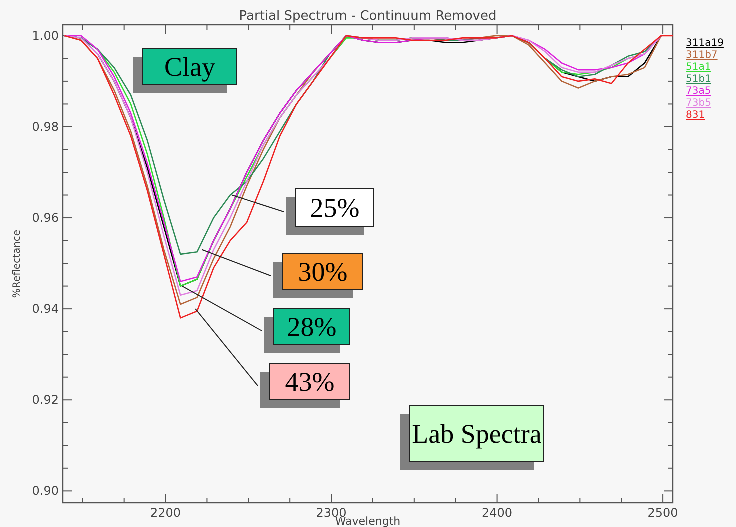 The height and width of the screenshot is (527, 736). I want to click on text: 73a5, so click(699, 91).